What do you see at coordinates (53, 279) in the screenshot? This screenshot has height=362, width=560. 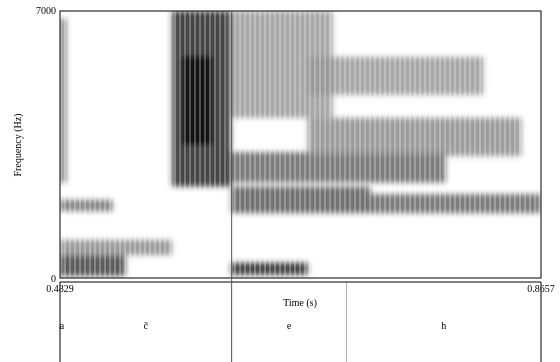 I see `y-tick-min: 0` at bounding box center [53, 279].